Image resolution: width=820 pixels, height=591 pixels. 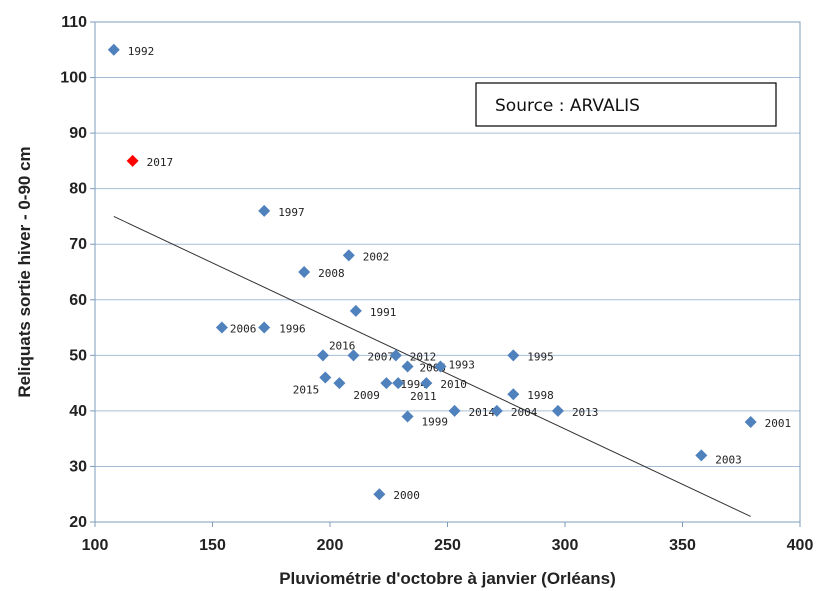 I want to click on y-tick-label: 80, so click(x=78, y=189).